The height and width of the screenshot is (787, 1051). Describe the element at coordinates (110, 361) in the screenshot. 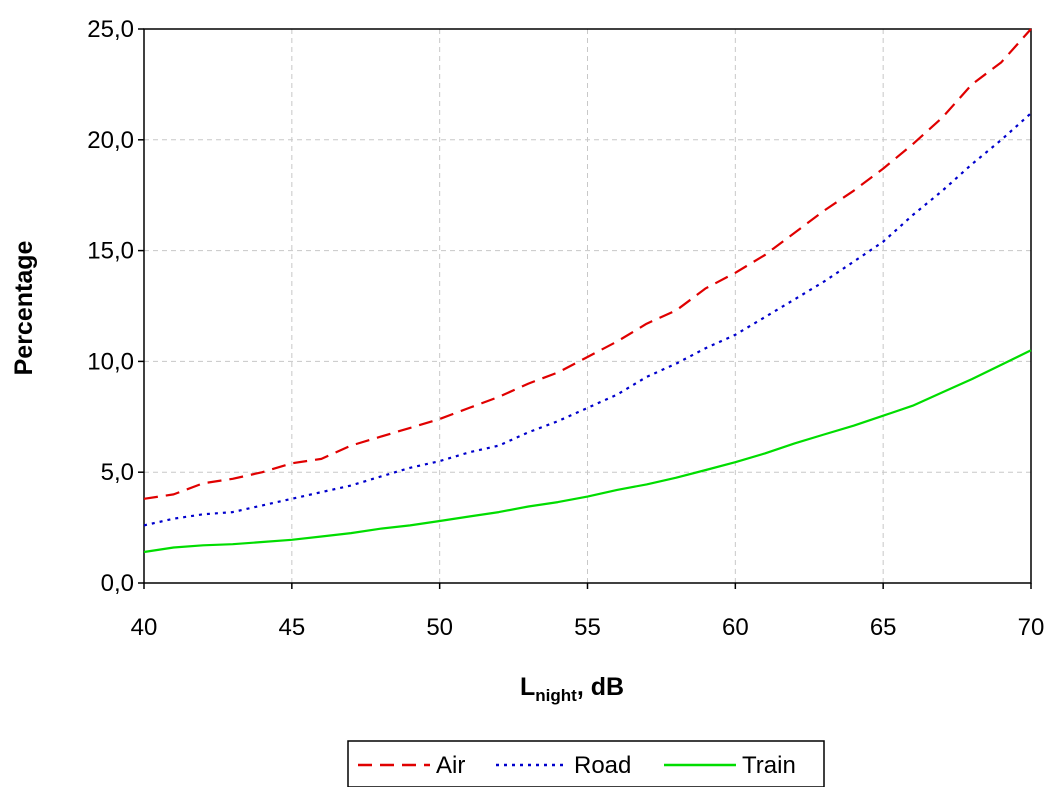

I see `y-tick-label: 10,0` at that location.